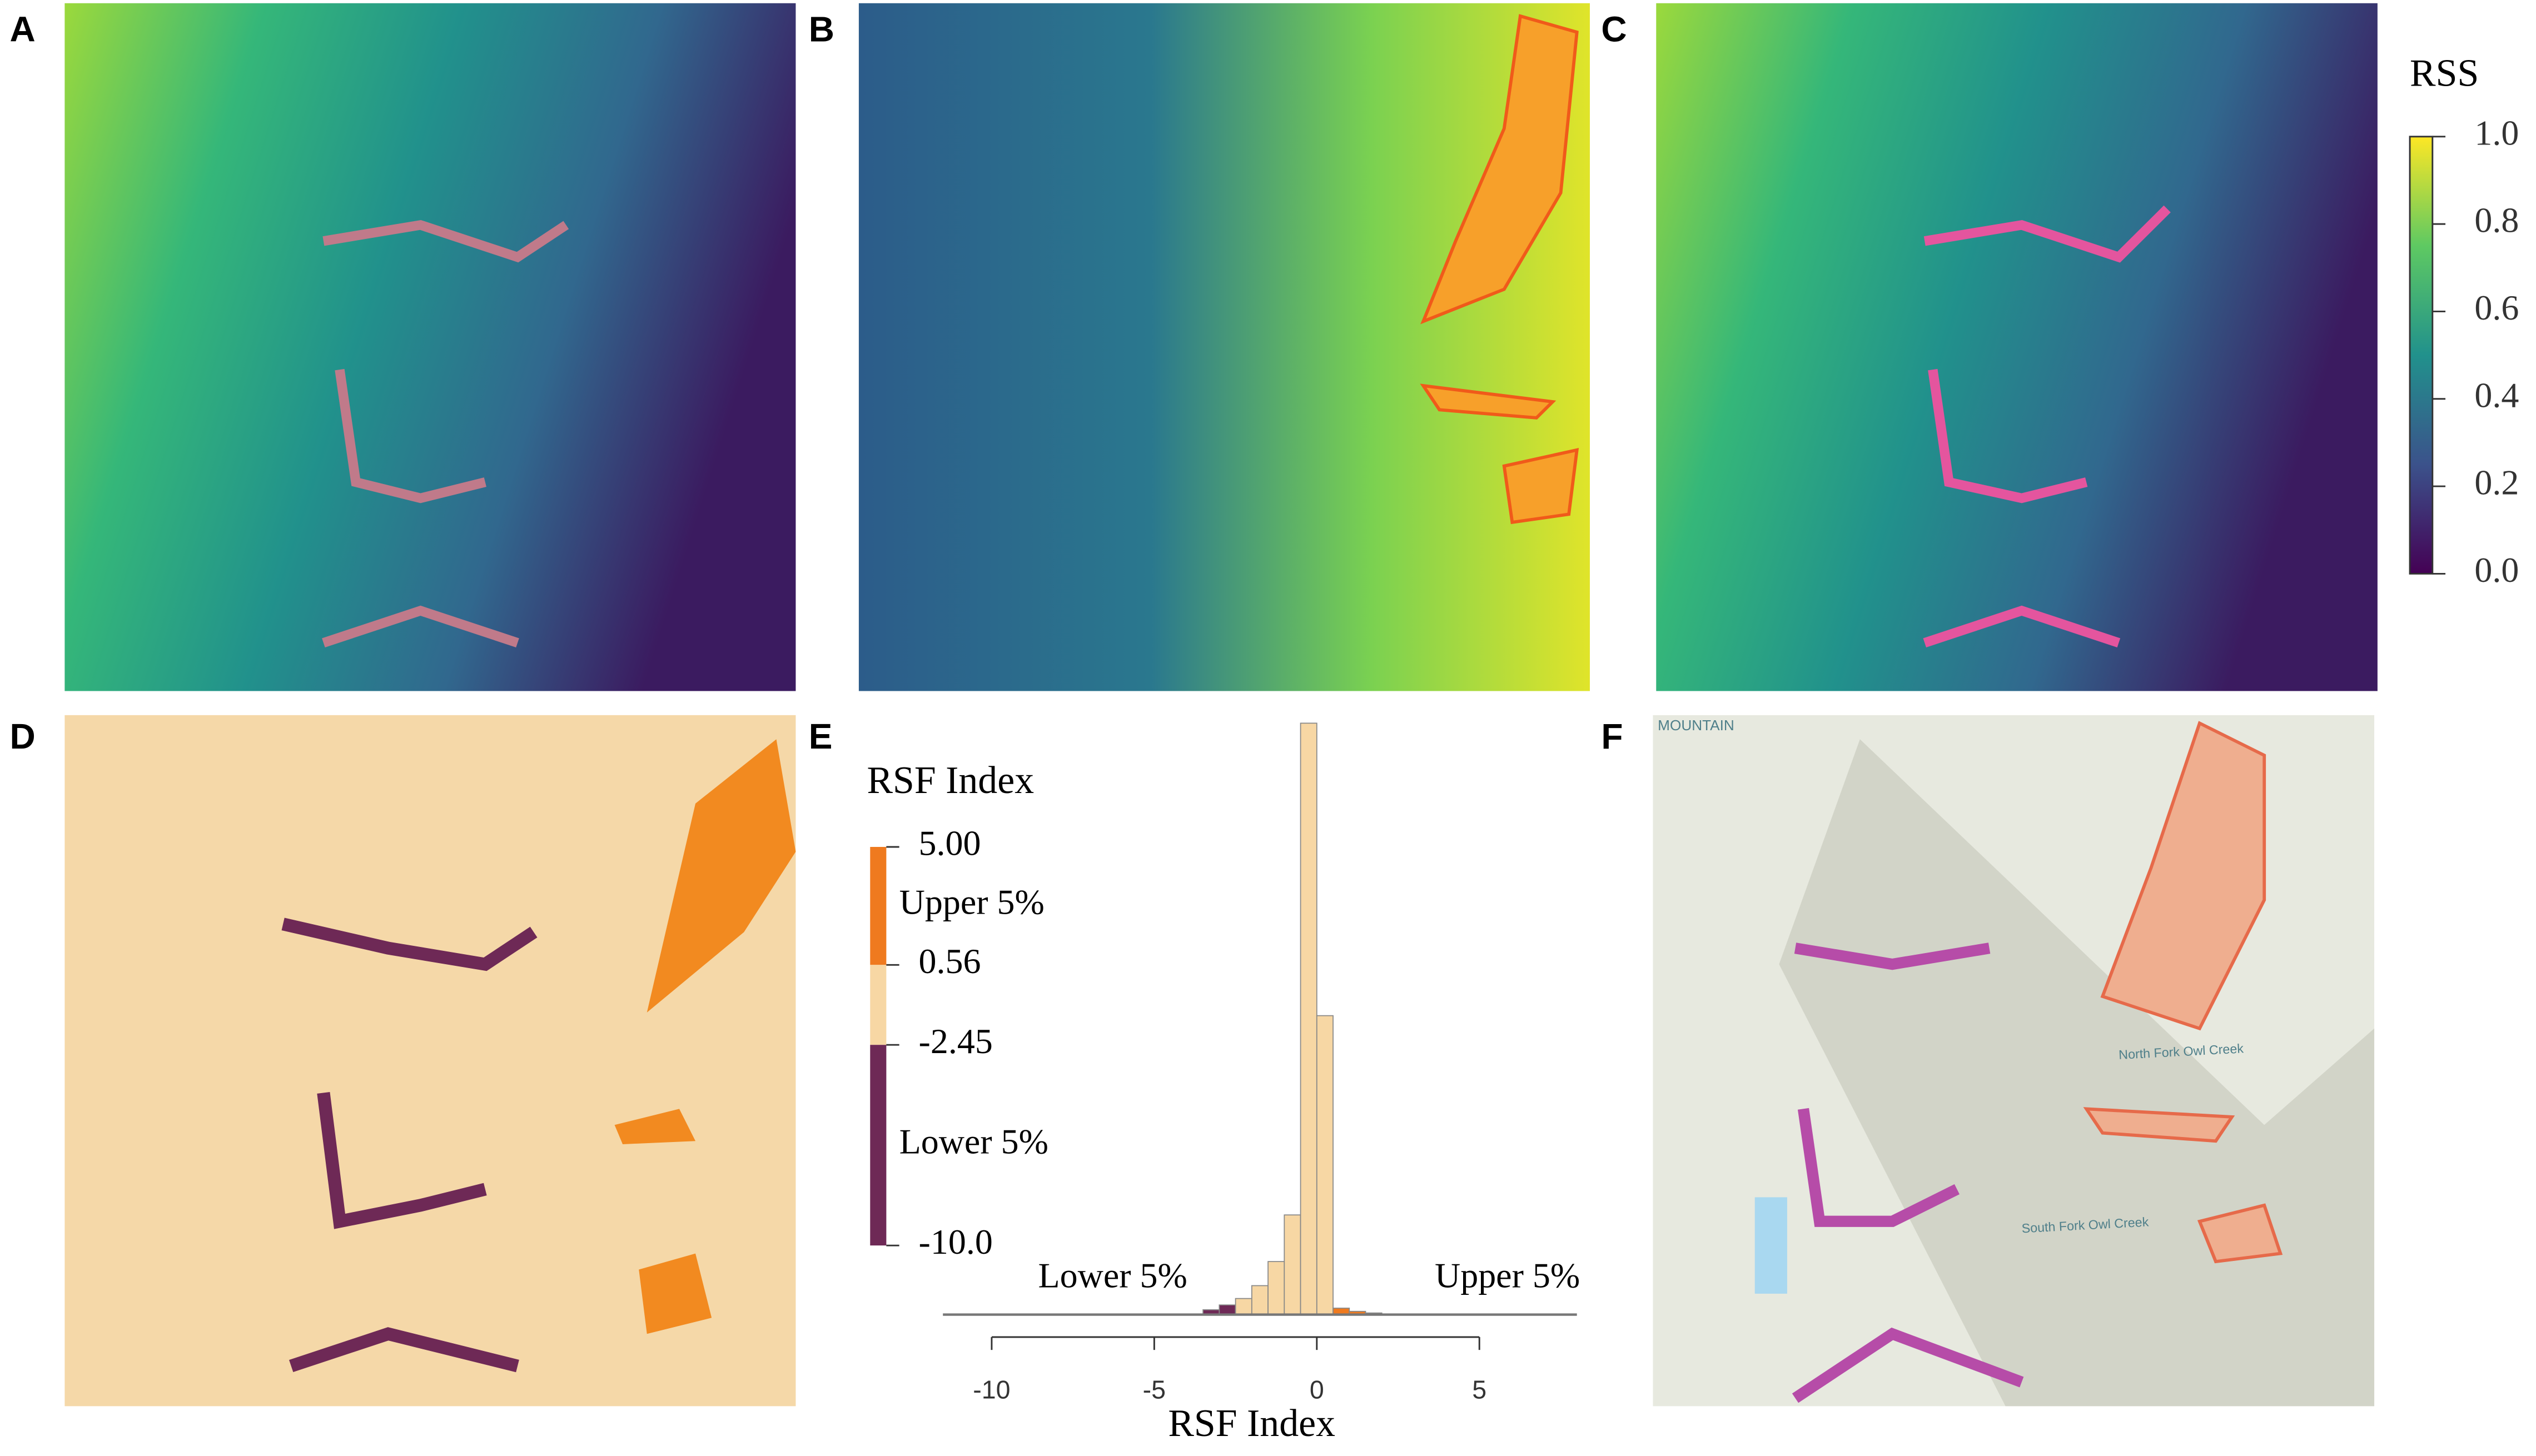  What do you see at coordinates (2496, 570) in the screenshot?
I see `colorbar-tick-label: 0.0` at bounding box center [2496, 570].